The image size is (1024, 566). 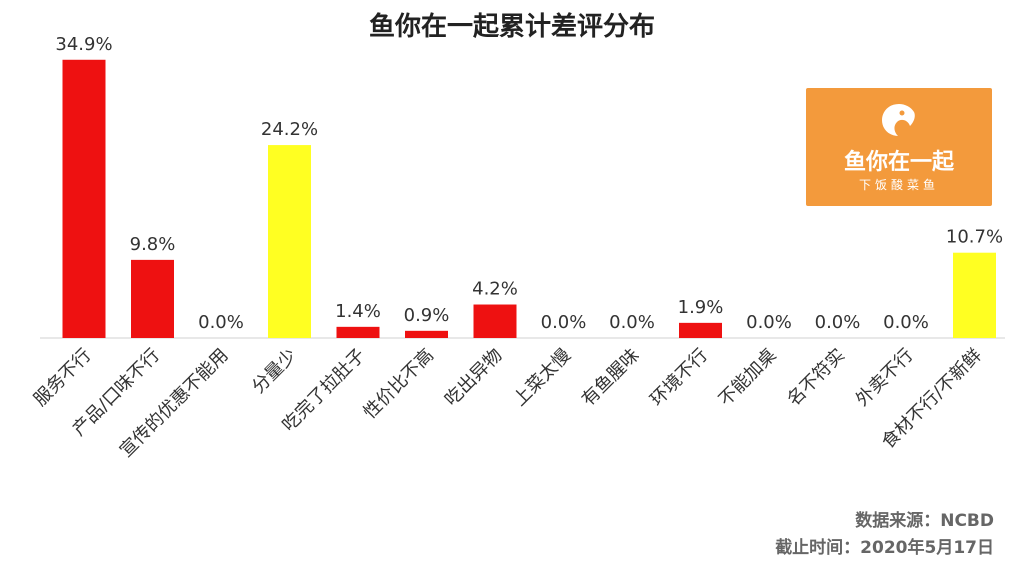 I want to click on value-label-8: 0.0%, so click(x=564, y=322).